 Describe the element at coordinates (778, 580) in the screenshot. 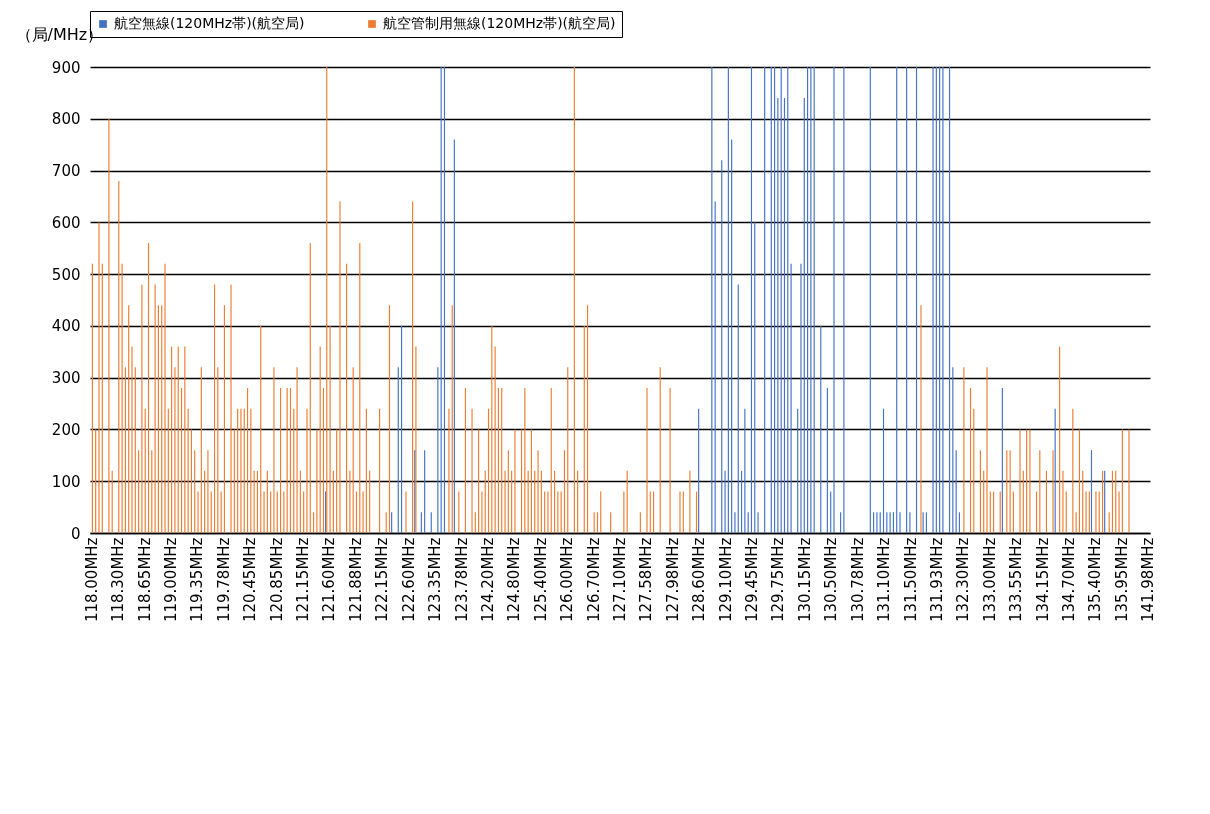

I see `x-tick-label: 129.75MHz` at that location.